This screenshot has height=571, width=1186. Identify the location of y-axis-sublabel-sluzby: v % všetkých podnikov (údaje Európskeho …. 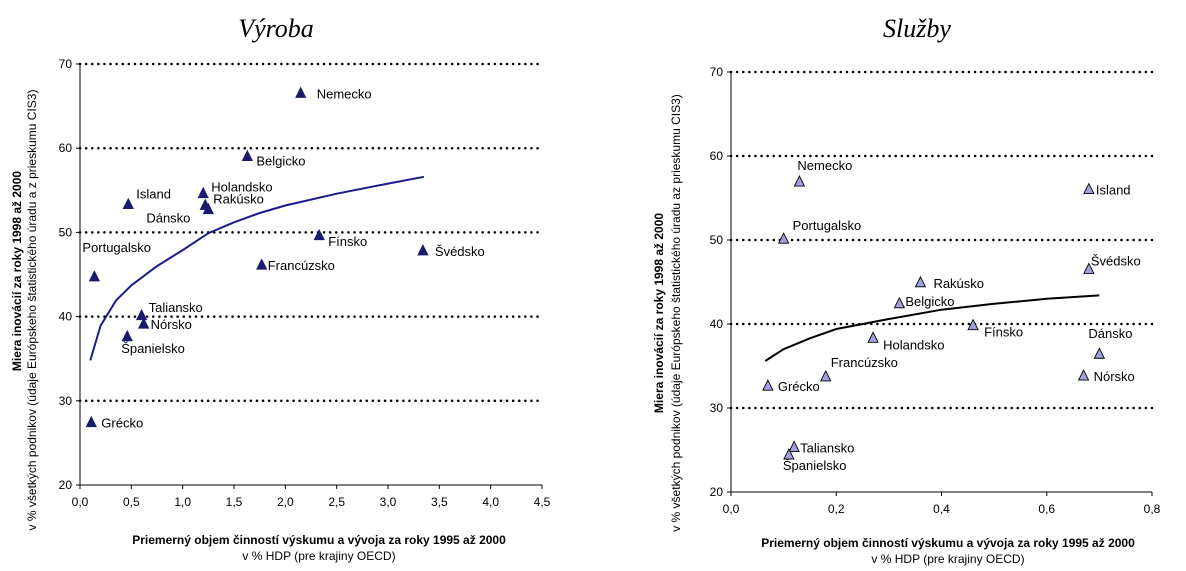
(676, 313).